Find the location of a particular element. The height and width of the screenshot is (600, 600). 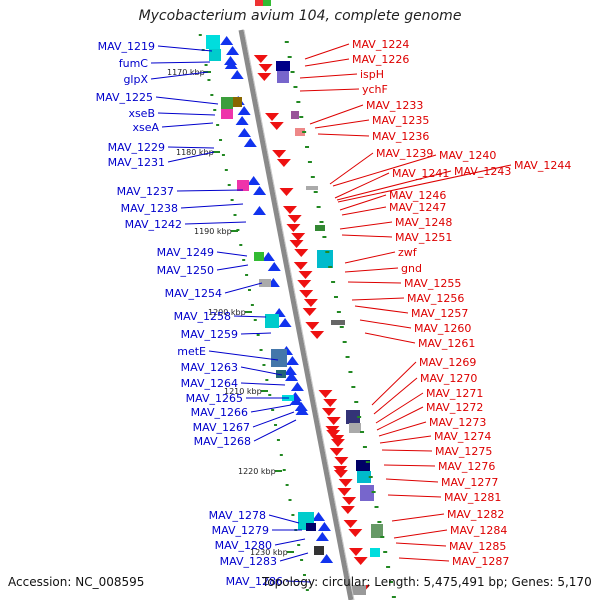

gene-label-left: MAV_1279 is located at coordinates (240, 530).